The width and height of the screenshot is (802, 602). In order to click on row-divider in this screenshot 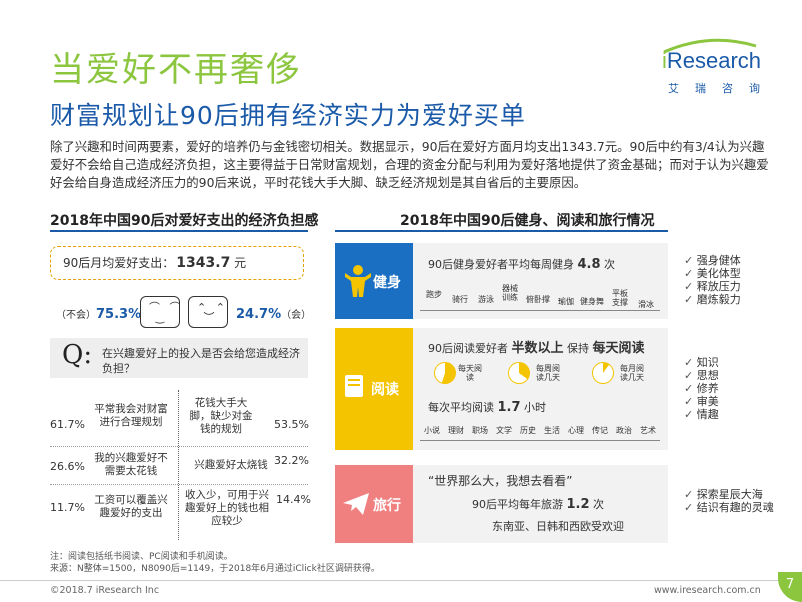, I will do `click(179, 446)`.